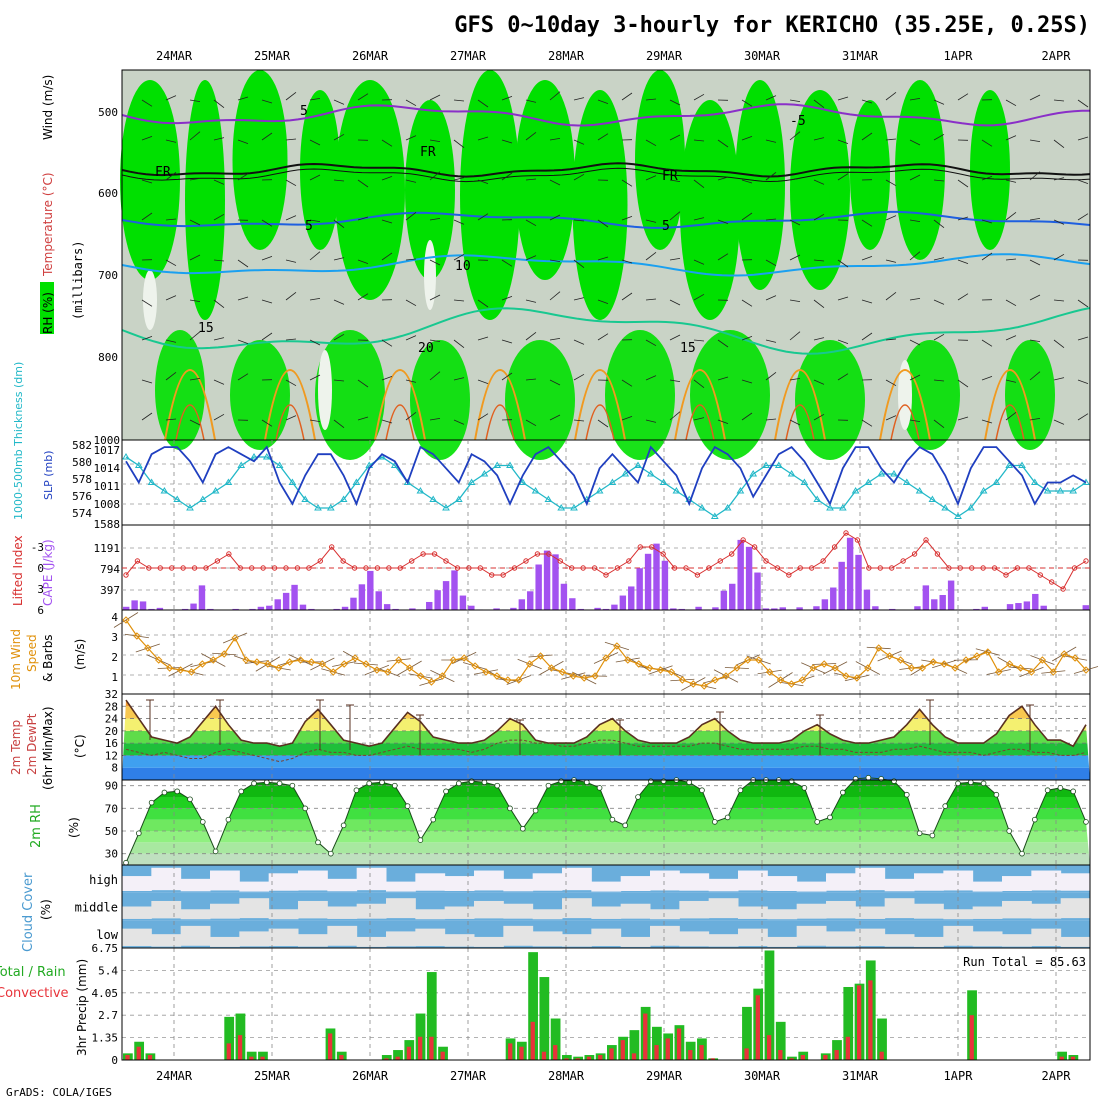 The image size is (1100, 1100). What do you see at coordinates (606, 712) in the screenshot?
I see `temp-band` at bounding box center [606, 712].